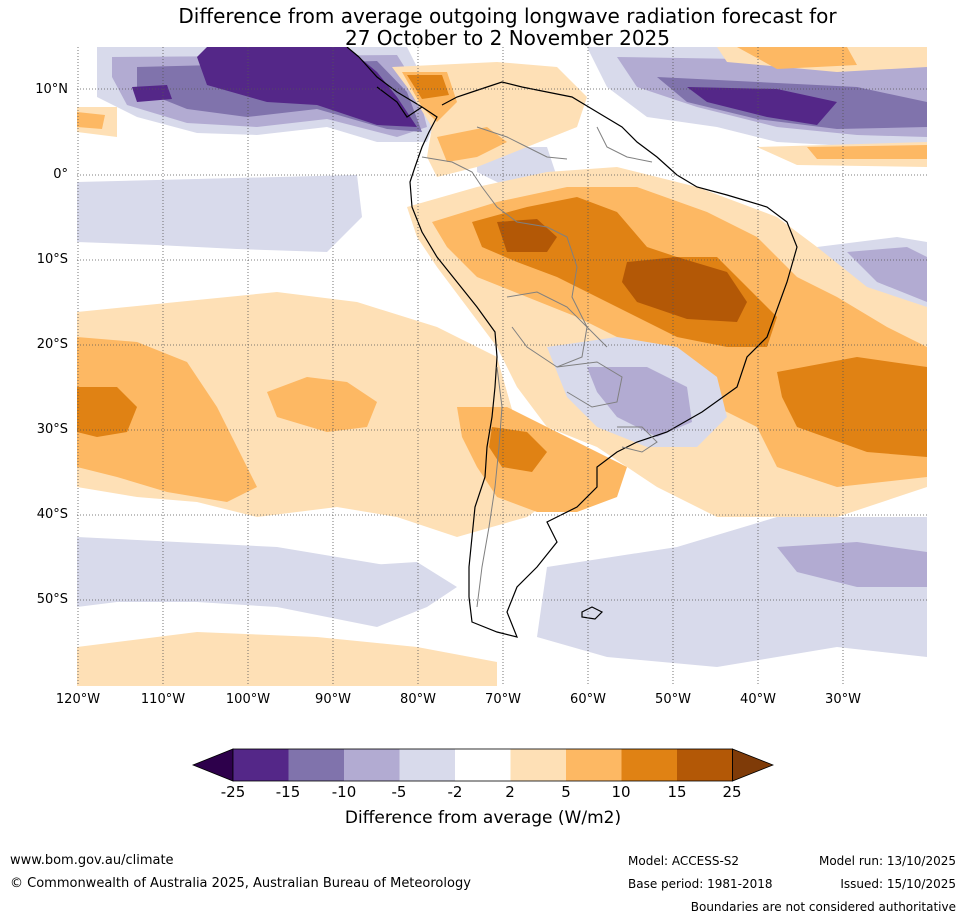 This screenshot has height=919, width=965. Describe the element at coordinates (637, 439) in the screenshot. I see `border-uruguay` at that location.